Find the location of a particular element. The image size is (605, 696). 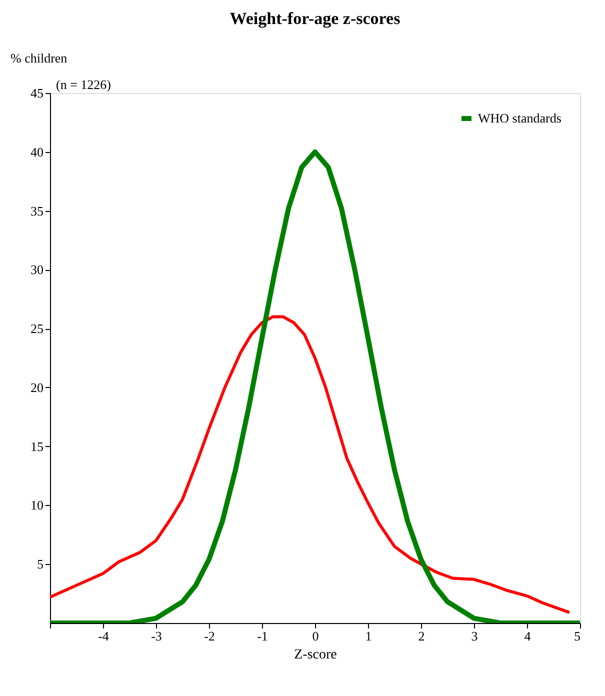

y-tick-label: 10 is located at coordinates (37, 505).